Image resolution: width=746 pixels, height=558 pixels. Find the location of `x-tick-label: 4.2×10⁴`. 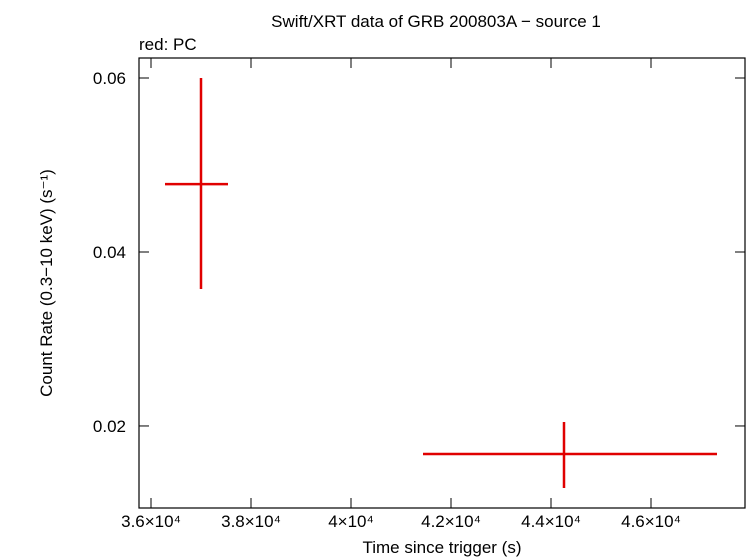

x-tick-label: 4.2×10⁴ is located at coordinates (451, 521).